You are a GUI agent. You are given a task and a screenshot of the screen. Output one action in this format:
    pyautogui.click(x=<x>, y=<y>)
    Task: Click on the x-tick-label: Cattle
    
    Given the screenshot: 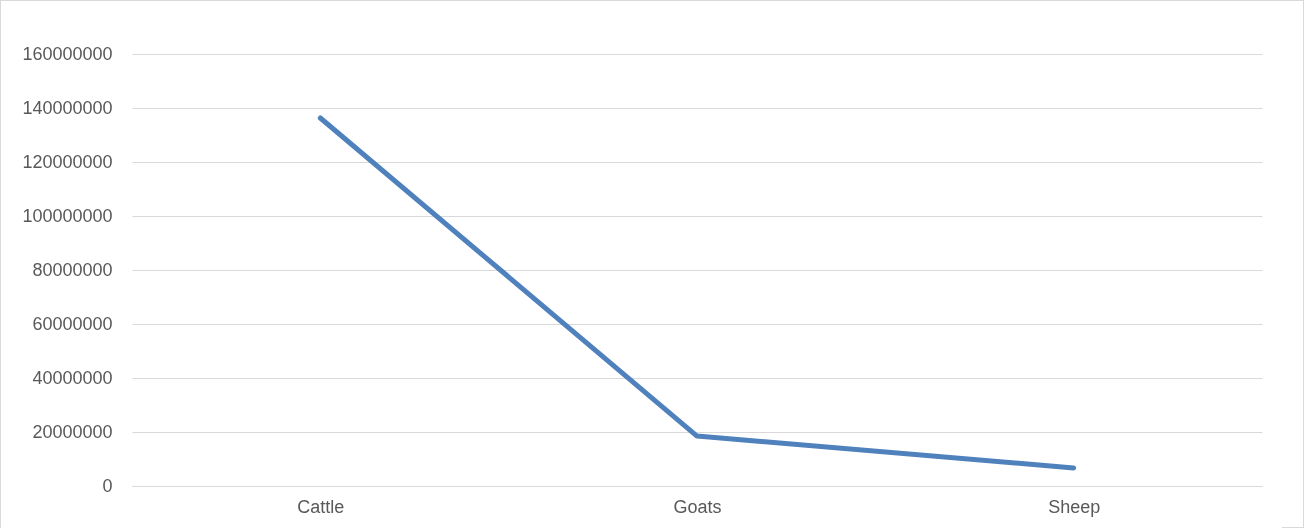 What is the action you would take?
    pyautogui.click(x=321, y=506)
    